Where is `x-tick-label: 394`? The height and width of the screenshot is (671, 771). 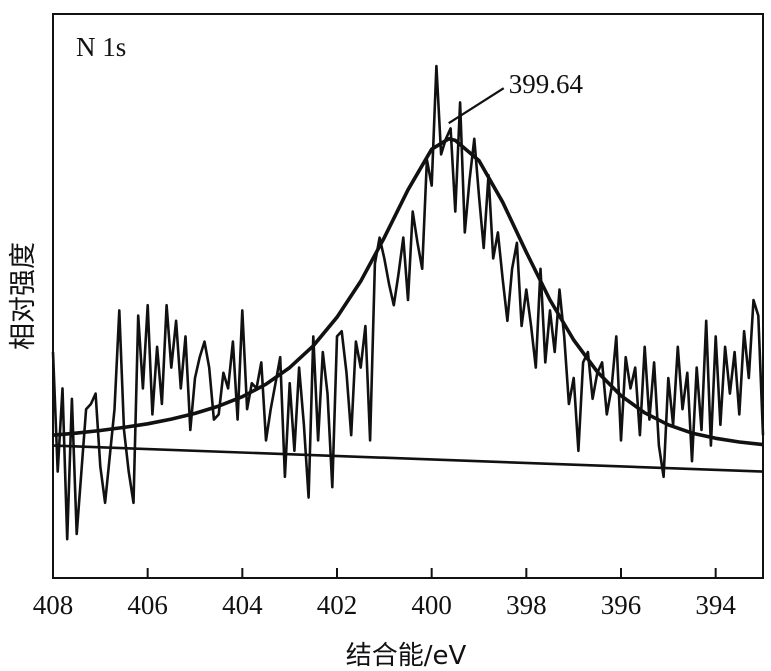 x-tick-label: 394 is located at coordinates (715, 605).